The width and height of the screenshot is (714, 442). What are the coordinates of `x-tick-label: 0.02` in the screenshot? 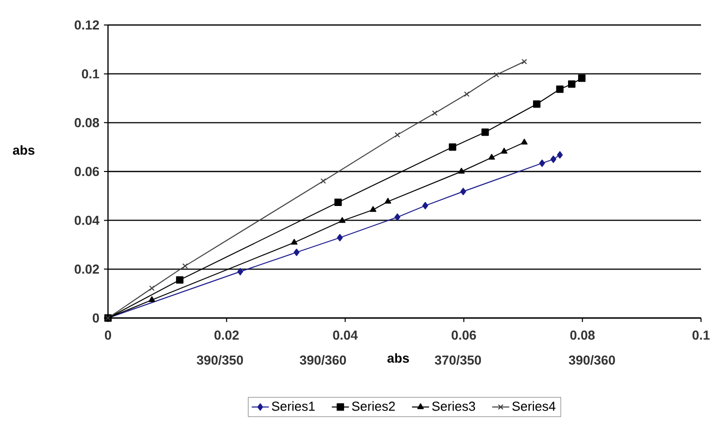 It's located at (226, 335).